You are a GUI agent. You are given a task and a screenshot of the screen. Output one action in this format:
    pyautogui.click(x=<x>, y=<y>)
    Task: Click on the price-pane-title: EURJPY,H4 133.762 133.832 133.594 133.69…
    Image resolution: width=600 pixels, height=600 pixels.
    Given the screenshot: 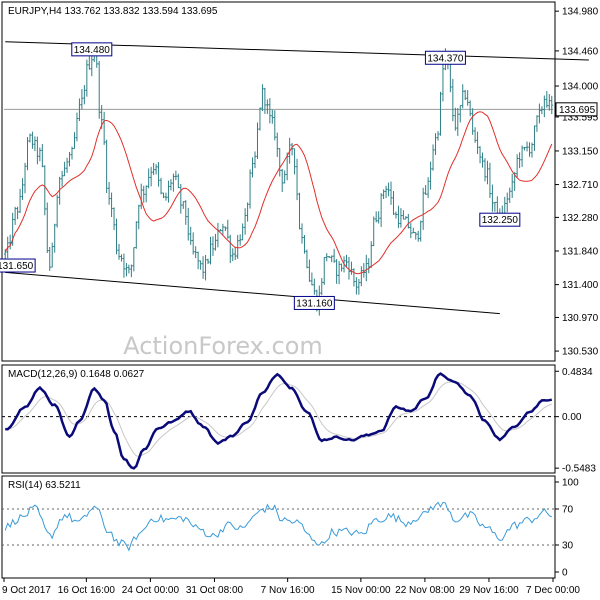 What is the action you would take?
    pyautogui.click(x=113, y=11)
    